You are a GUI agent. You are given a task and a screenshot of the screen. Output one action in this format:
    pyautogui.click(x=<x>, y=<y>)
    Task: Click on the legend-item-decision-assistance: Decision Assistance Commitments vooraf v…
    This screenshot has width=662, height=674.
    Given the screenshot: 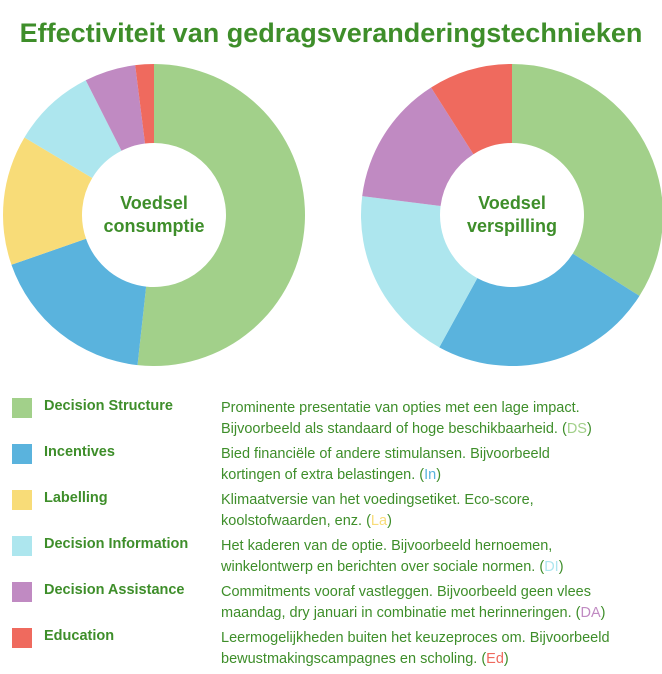 What is the action you would take?
    pyautogui.click(x=331, y=599)
    